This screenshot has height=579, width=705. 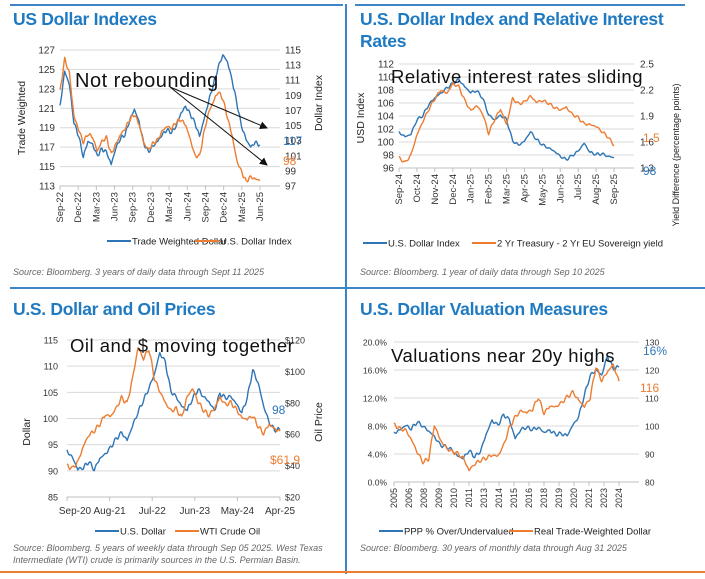 What do you see at coordinates (650, 455) in the screenshot?
I see `y2-tick-label: 90` at bounding box center [650, 455].